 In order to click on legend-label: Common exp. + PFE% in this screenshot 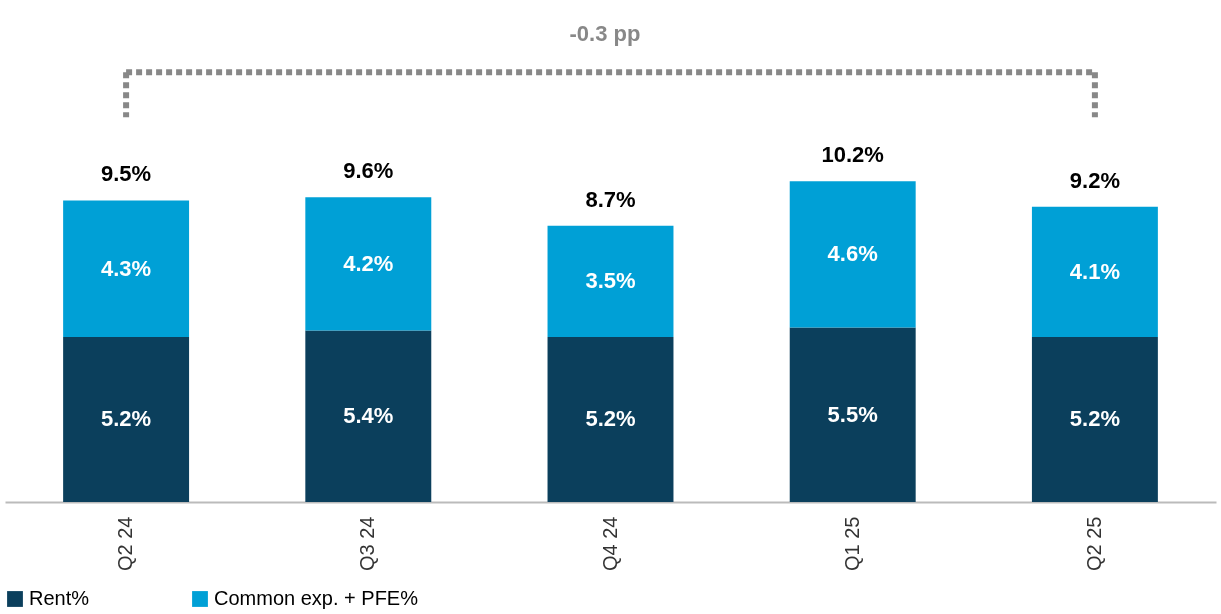, I will do `click(316, 598)`.